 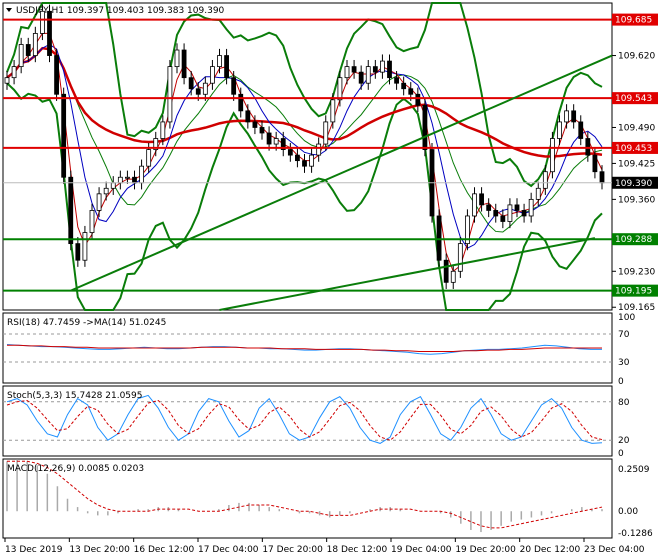 What do you see at coordinates (550, 550) in the screenshot?
I see `time-tick-label: 20 Dec 12:00` at bounding box center [550, 550].